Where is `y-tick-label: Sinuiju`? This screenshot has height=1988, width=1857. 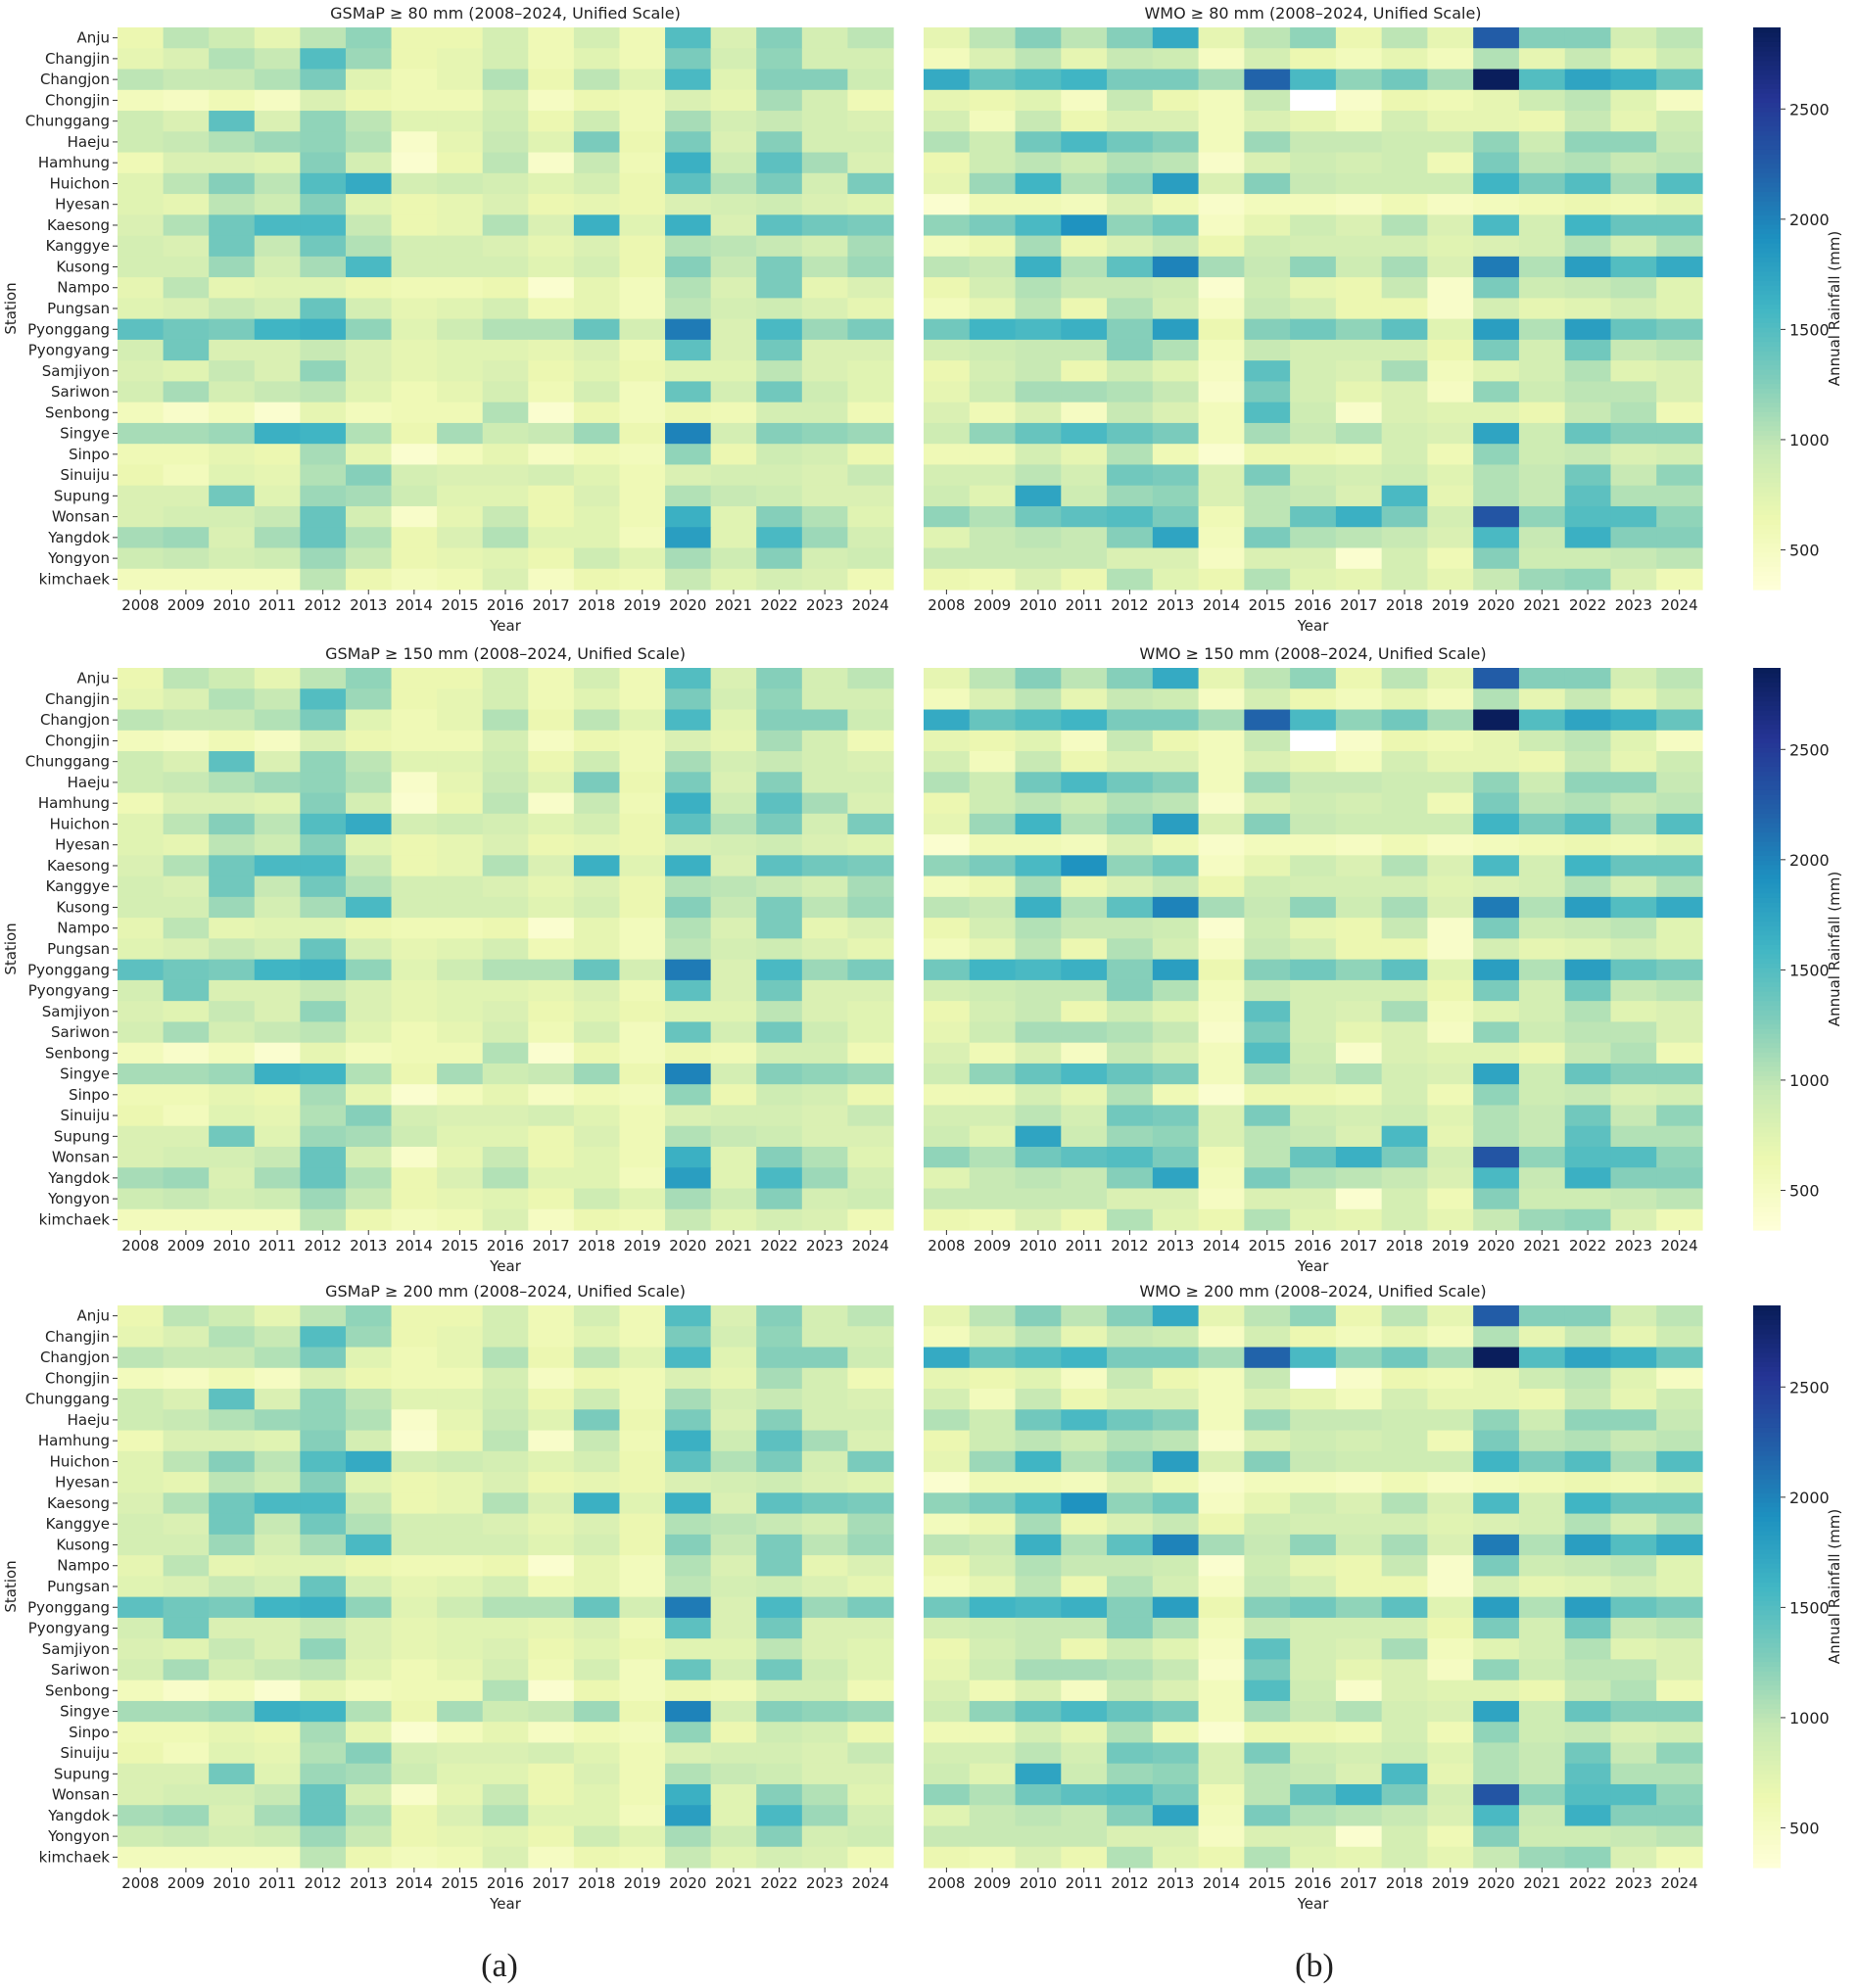 y-tick-label: Sinuiju is located at coordinates (85, 1753).